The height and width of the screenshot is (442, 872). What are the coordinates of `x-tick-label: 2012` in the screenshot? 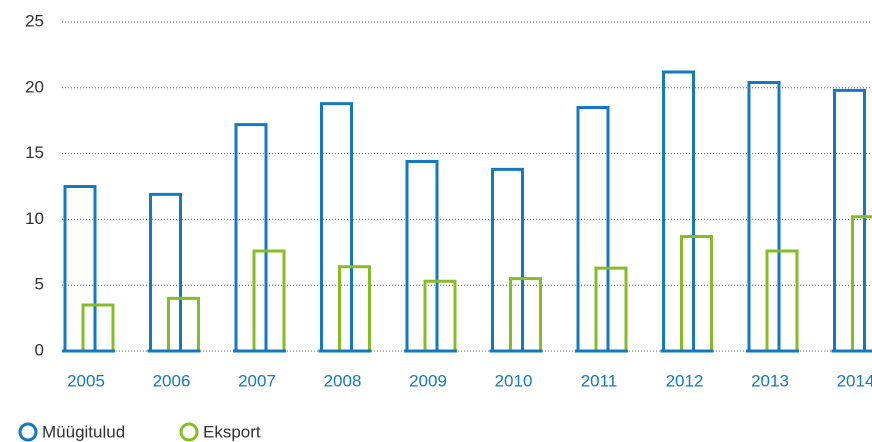 It's located at (685, 380).